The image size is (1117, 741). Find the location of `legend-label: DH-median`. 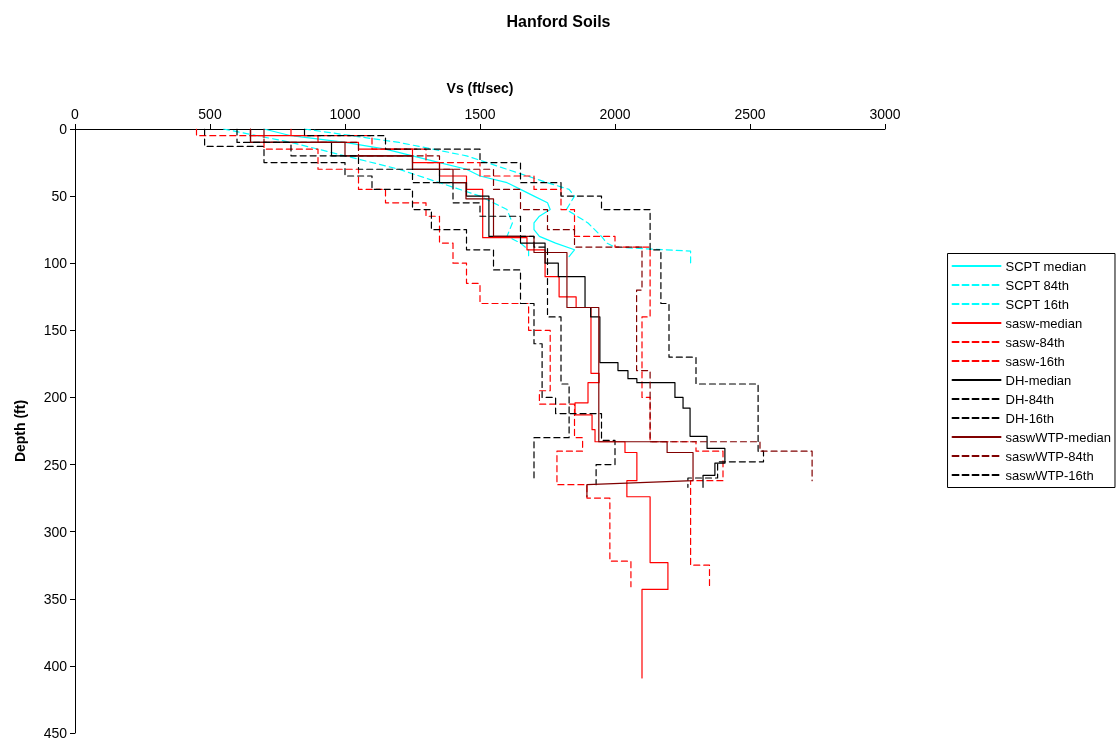

legend-label: DH-median is located at coordinates (1038, 380).